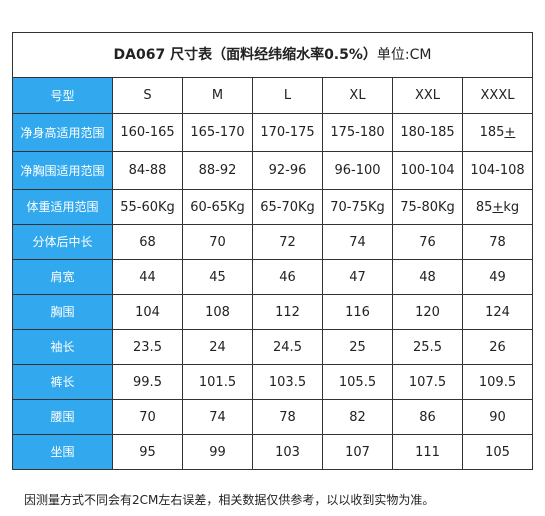 The width and height of the screenshot is (545, 516). Describe the element at coordinates (147, 452) in the screenshot. I see `table-cell: 95` at that location.